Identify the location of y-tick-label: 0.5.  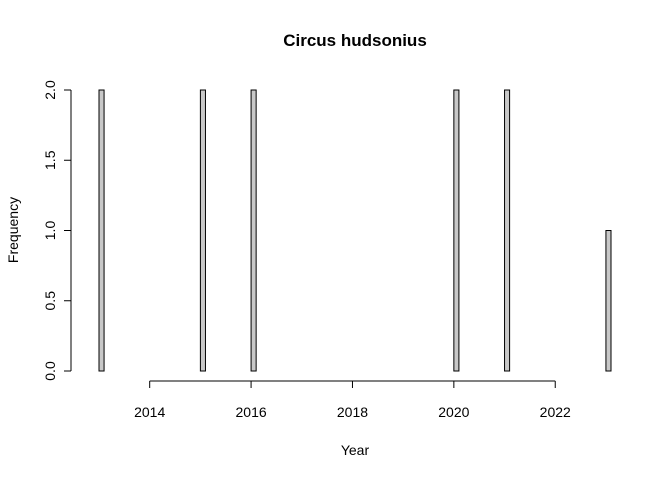
(50, 301).